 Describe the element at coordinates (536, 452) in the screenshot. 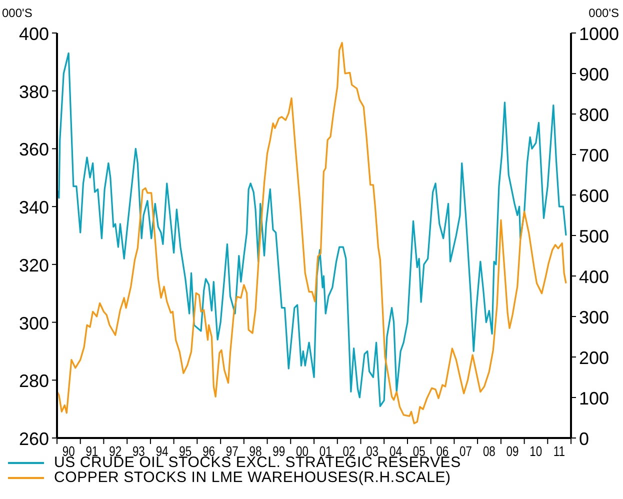

I see `x-tick-label: 10` at that location.